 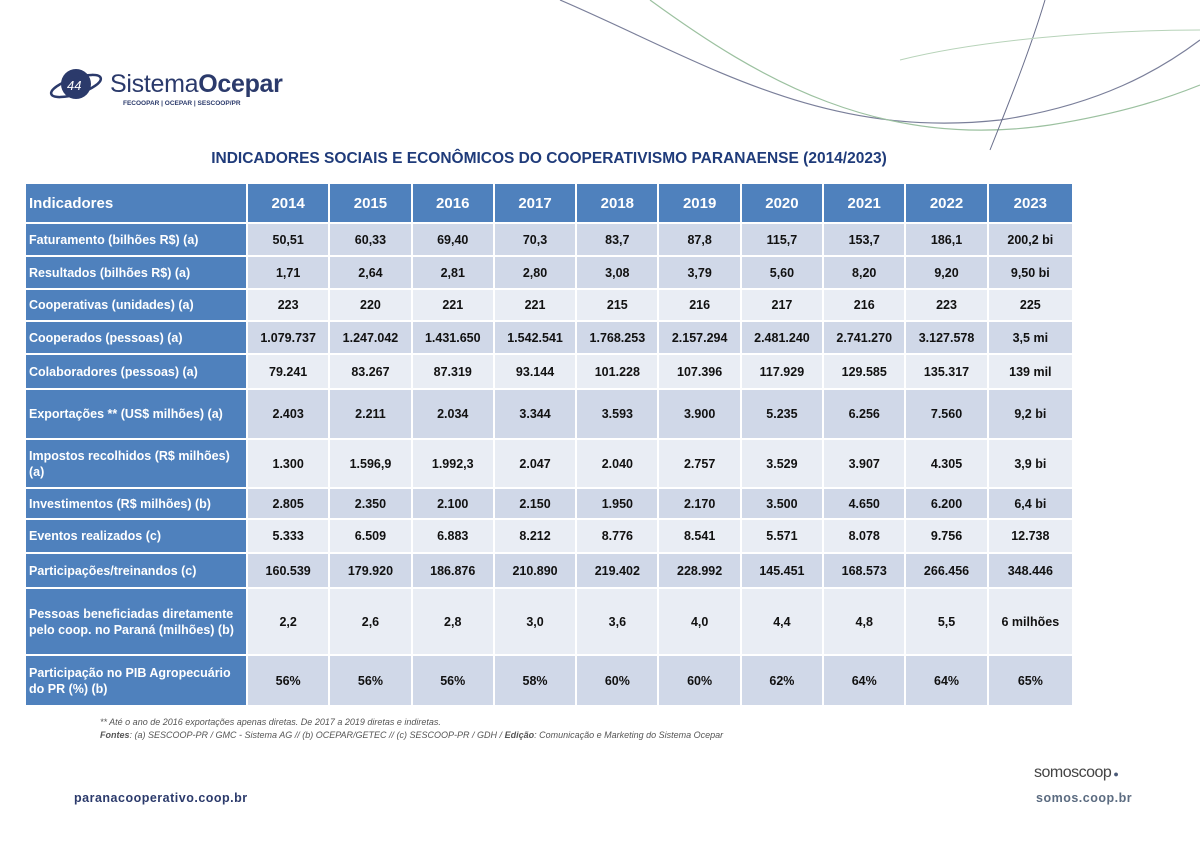 I want to click on table-cell: 5.235, so click(x=782, y=414).